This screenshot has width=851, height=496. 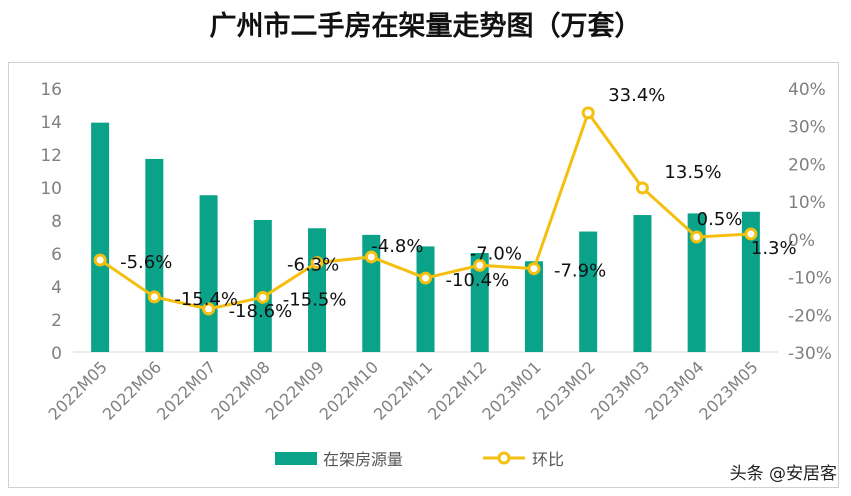 I want to click on legend-bar-label: 在架房源量, so click(x=363, y=459).